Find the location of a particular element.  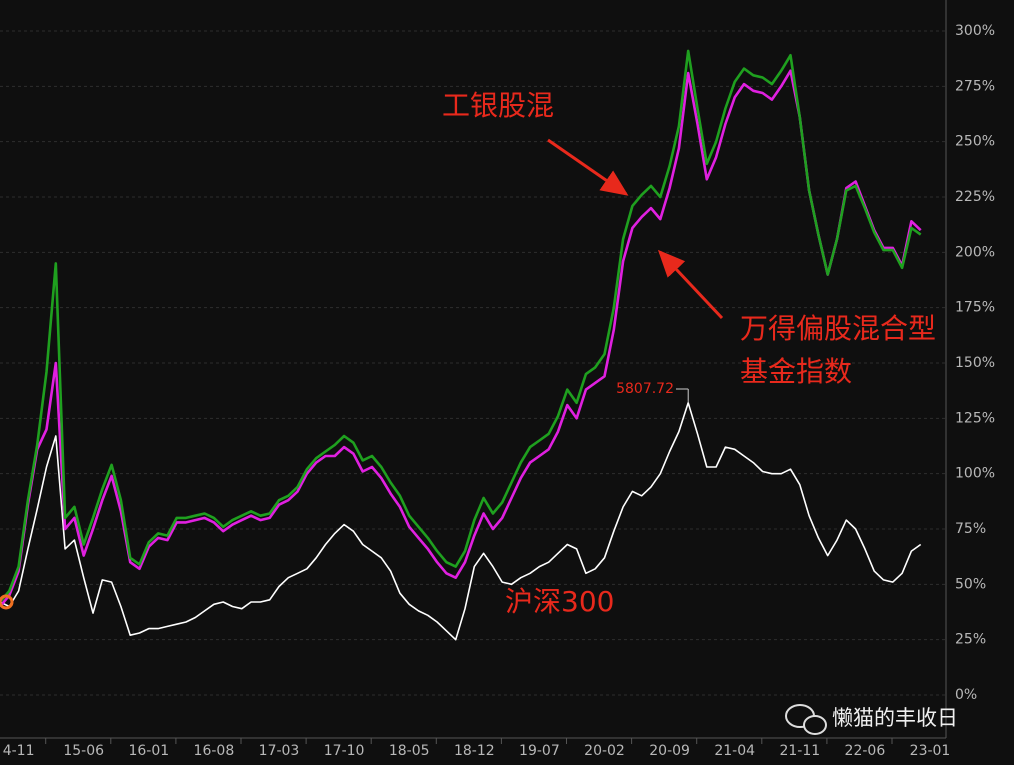

peak-label: 5807.72 is located at coordinates (645, 389).